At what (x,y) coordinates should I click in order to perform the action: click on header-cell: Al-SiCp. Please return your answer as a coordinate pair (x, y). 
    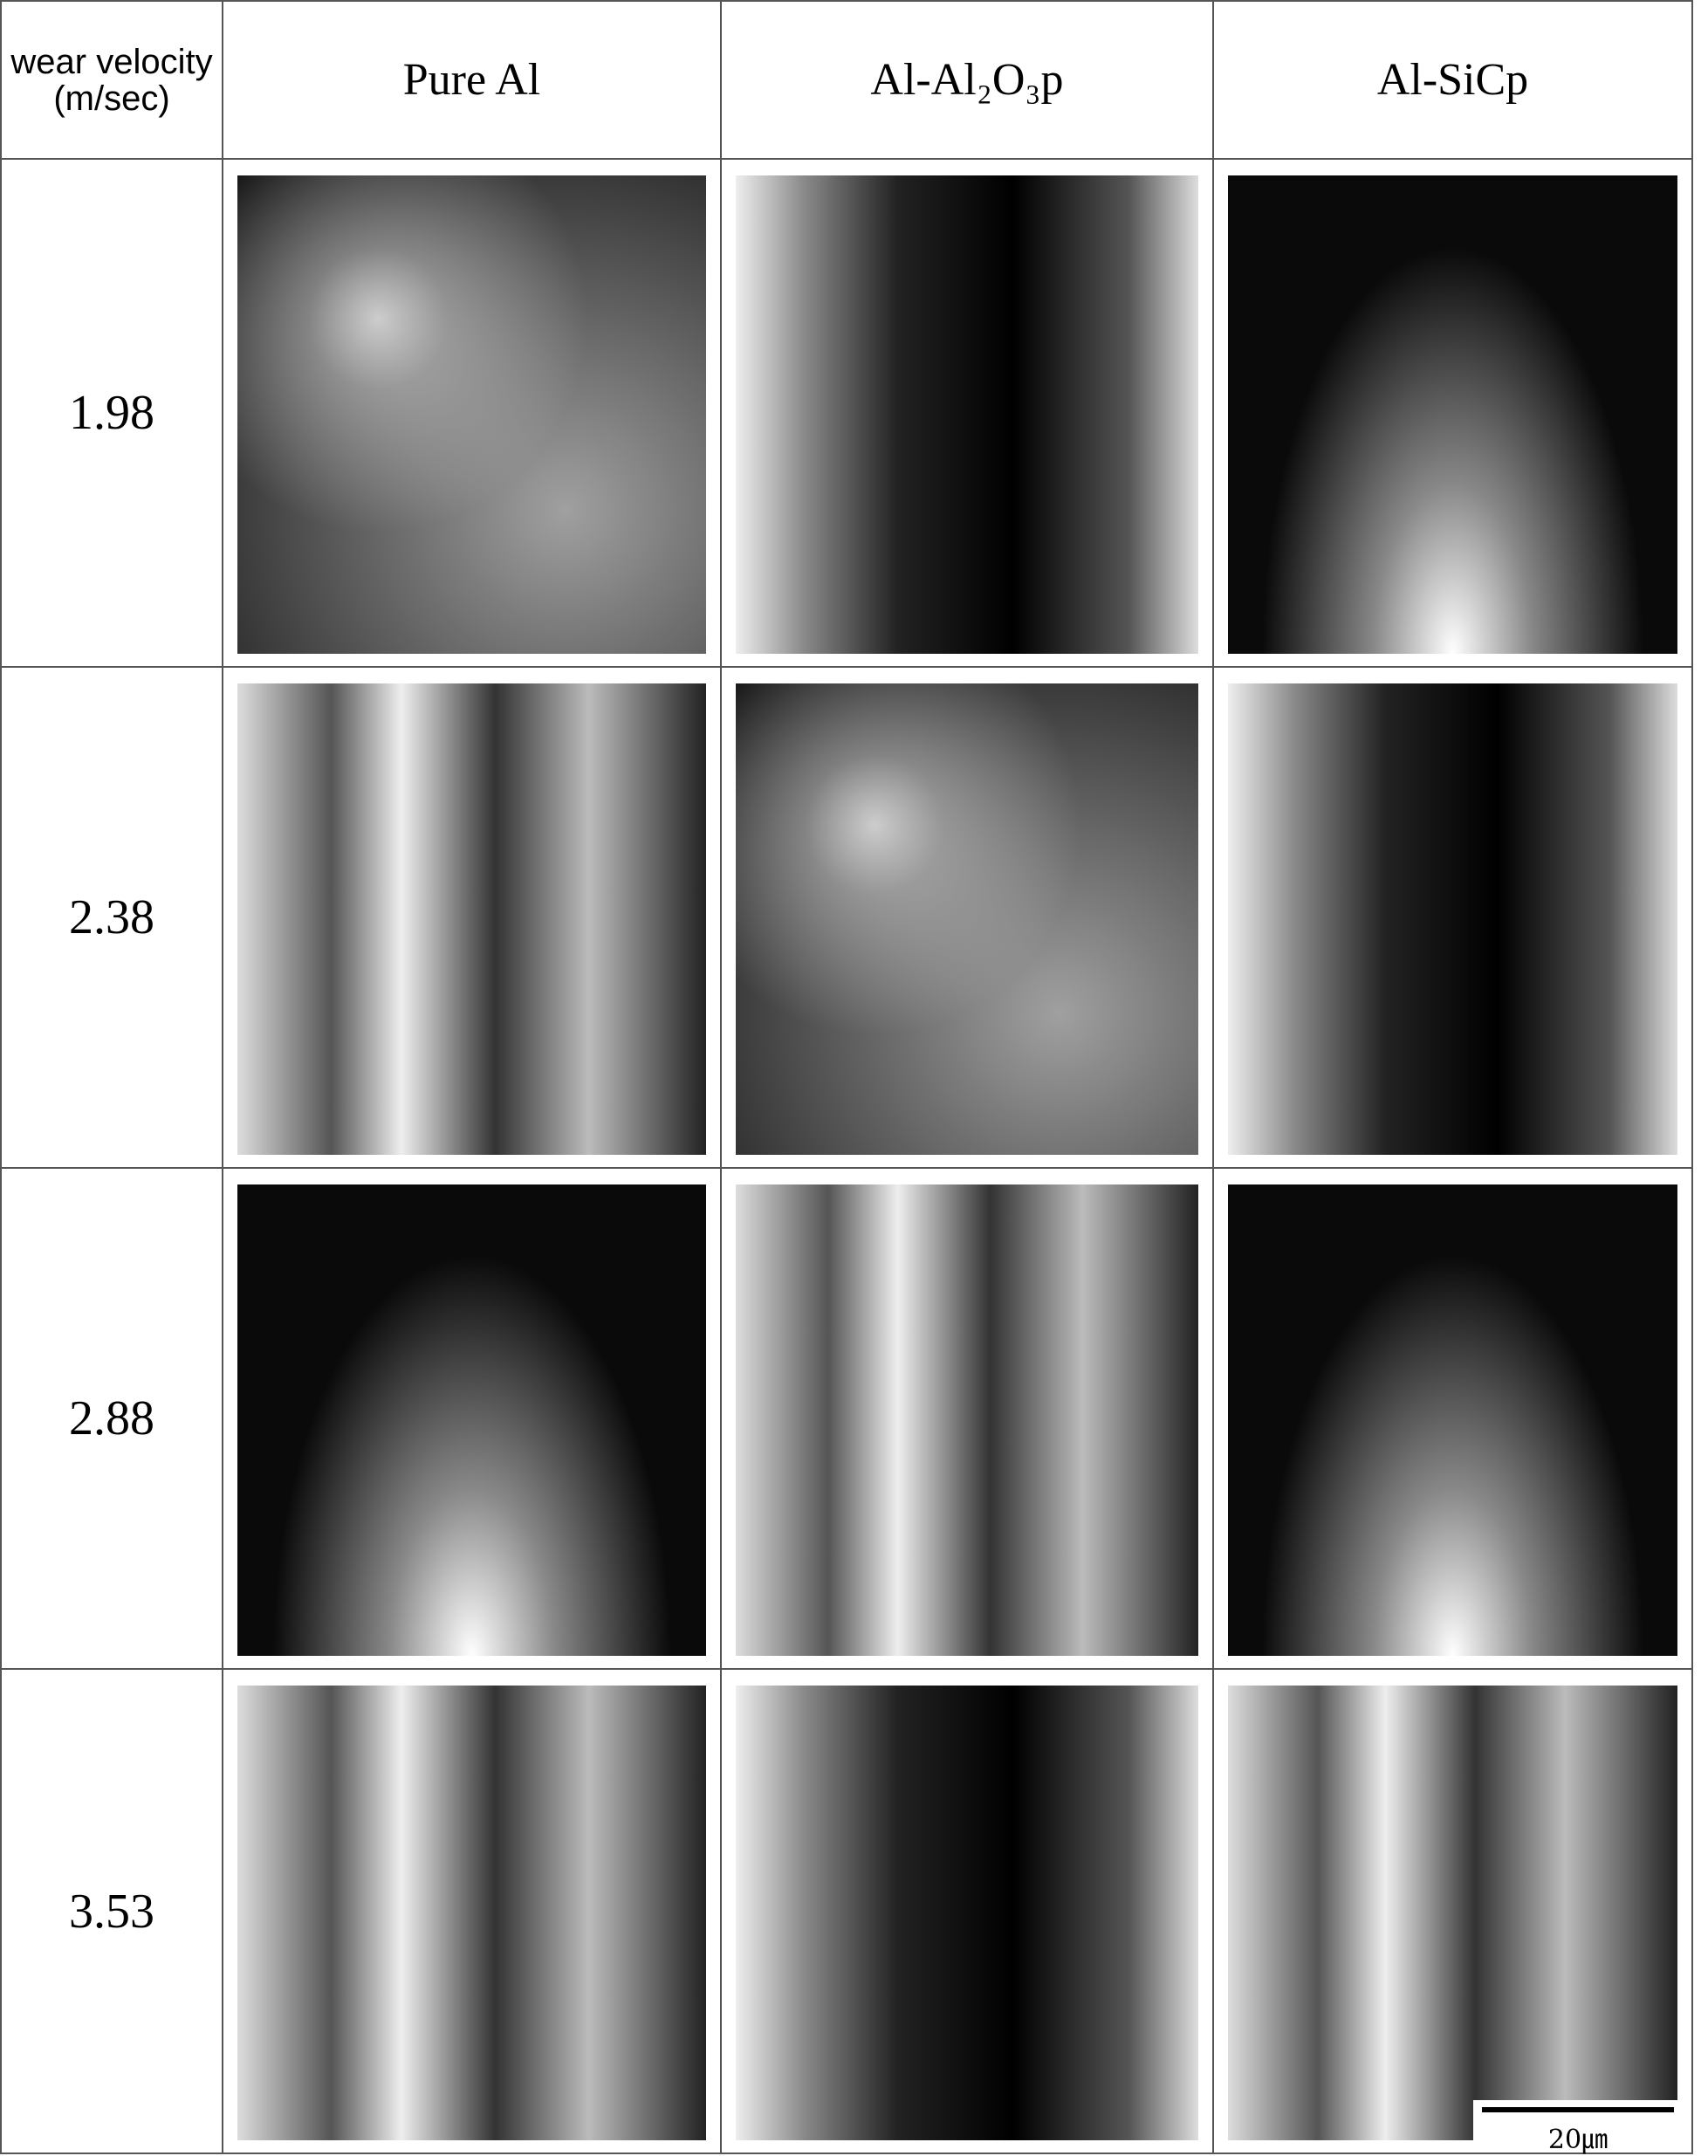
    Looking at the image, I should click on (1452, 80).